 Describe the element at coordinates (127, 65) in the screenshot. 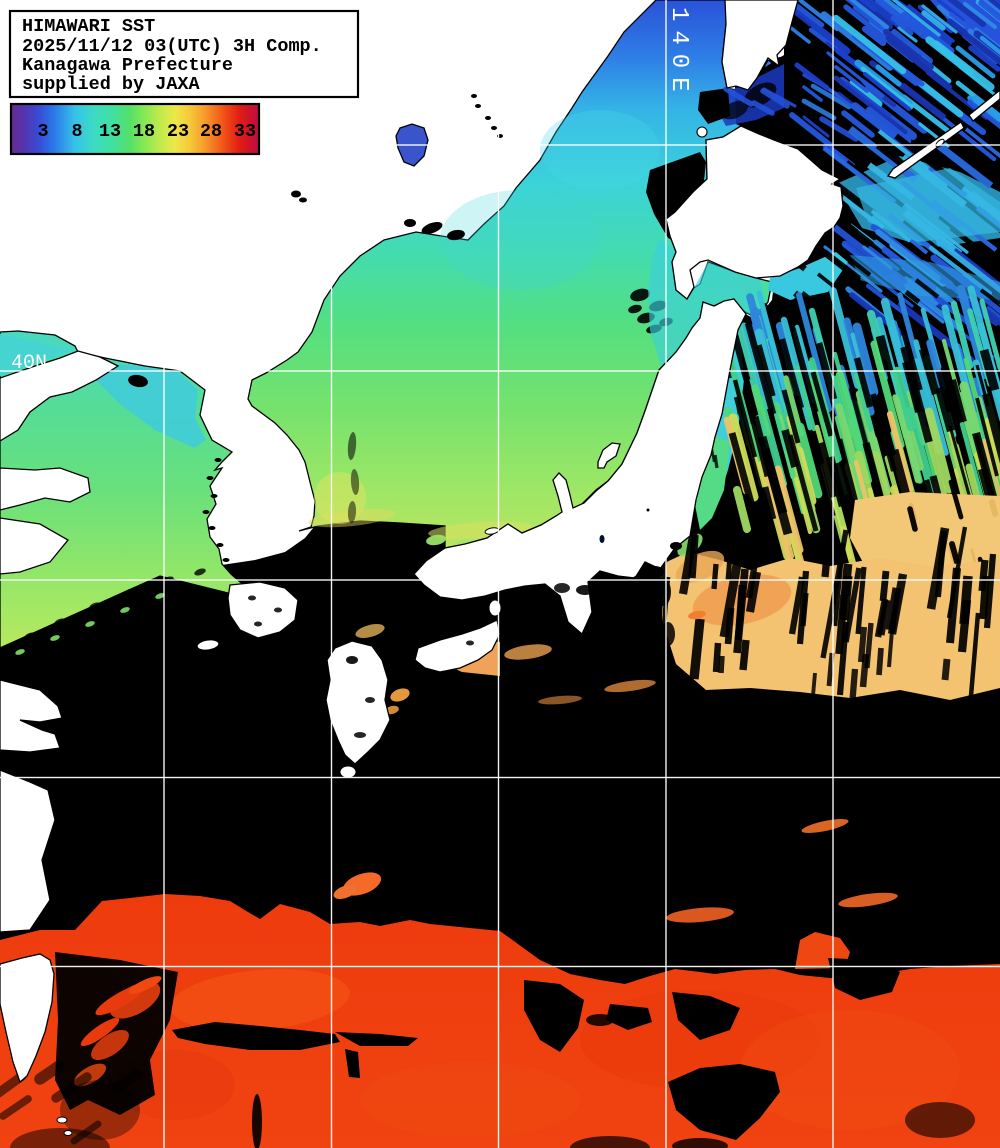

I see `svg-text: Kanagawa Prefecture` at that location.